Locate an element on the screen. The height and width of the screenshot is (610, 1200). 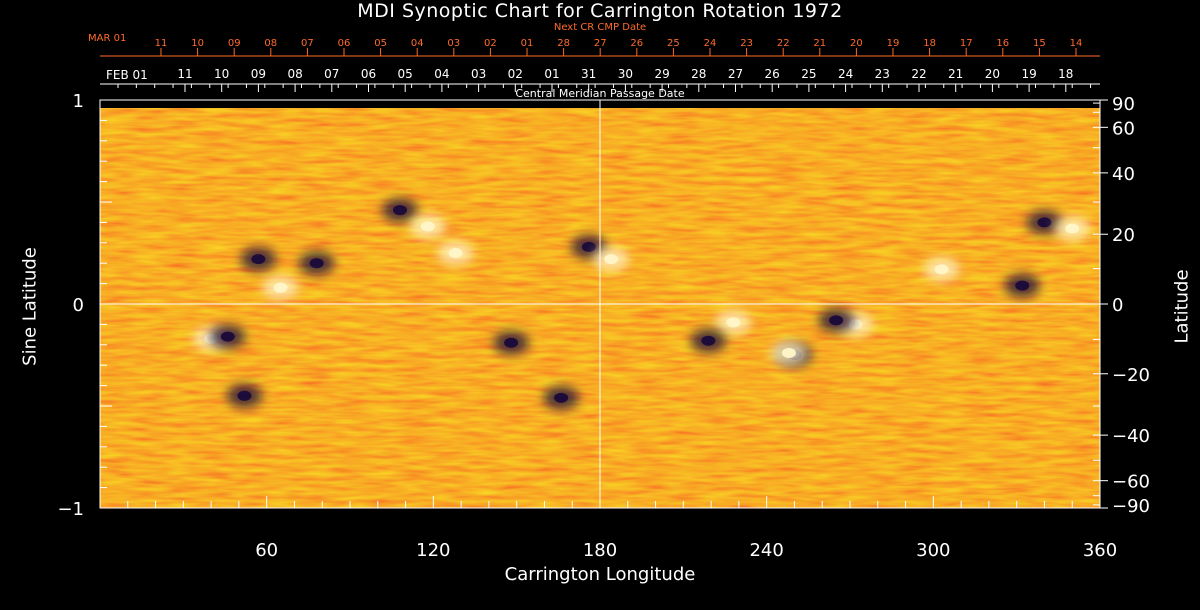
cmp-start-label: FEB 01 is located at coordinates (127, 75).